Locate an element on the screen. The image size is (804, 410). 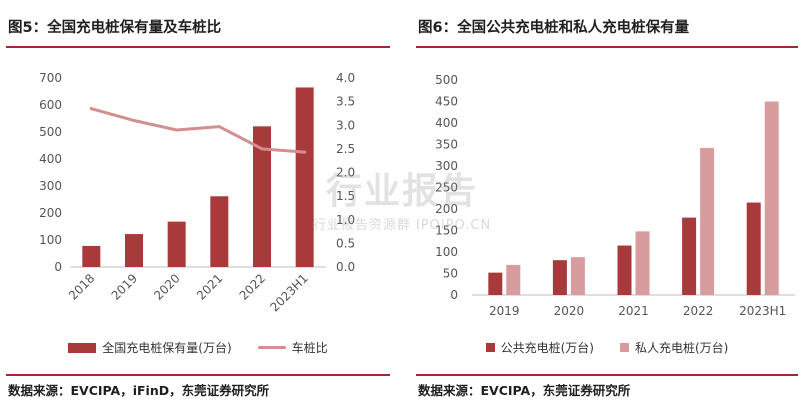
y-right-tick-label: 2.5 is located at coordinates (345, 149).